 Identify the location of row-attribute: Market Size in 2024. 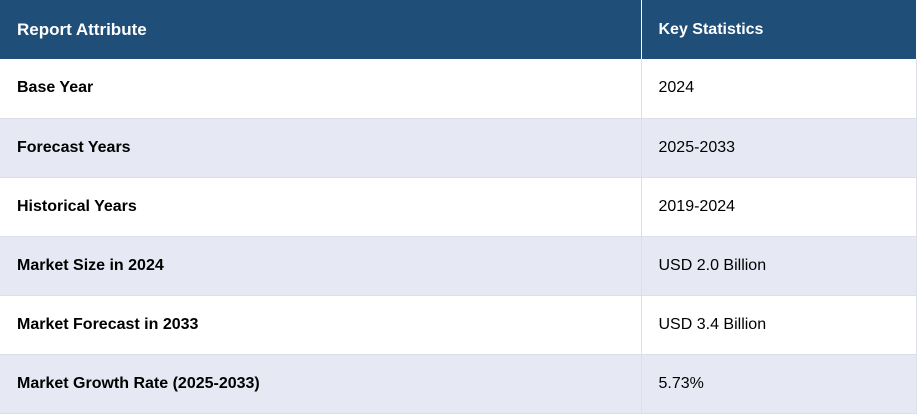
(321, 266).